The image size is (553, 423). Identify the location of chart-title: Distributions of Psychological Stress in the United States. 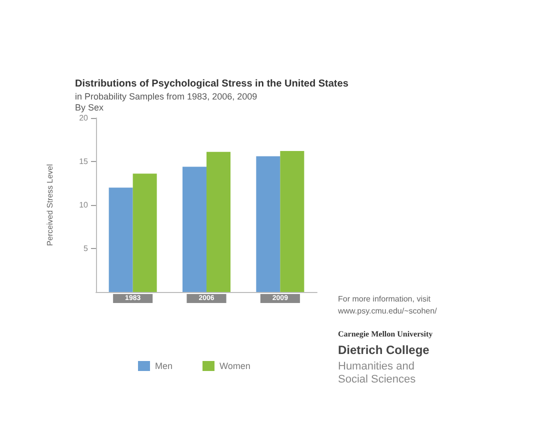
(212, 84).